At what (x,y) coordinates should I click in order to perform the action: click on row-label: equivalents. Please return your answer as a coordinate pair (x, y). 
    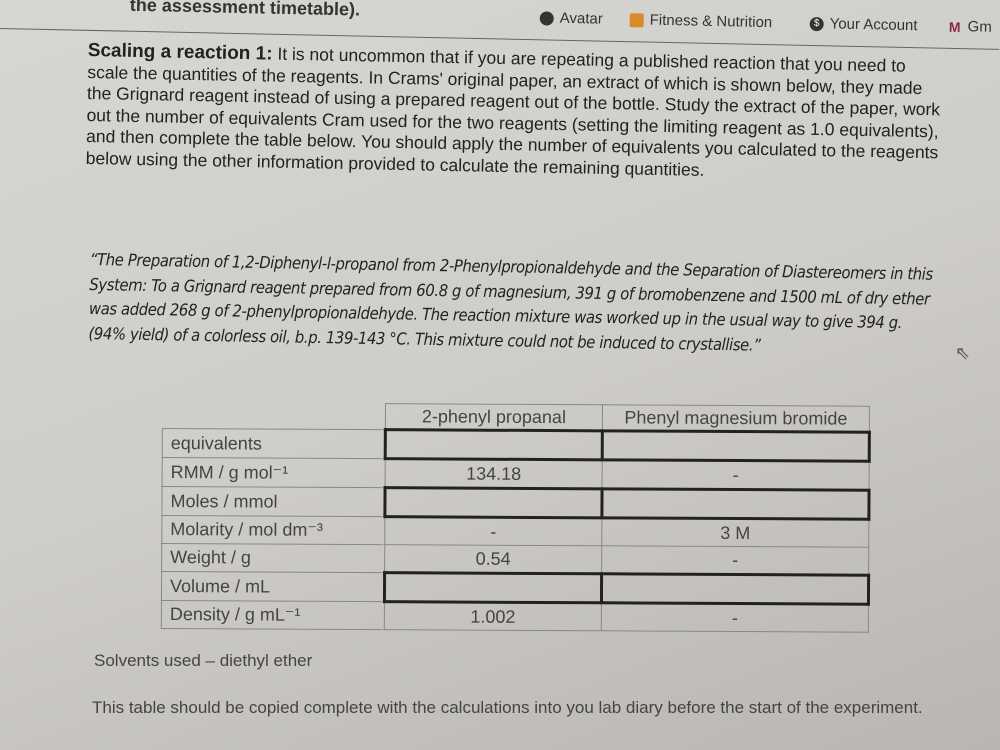
    Looking at the image, I should click on (274, 443).